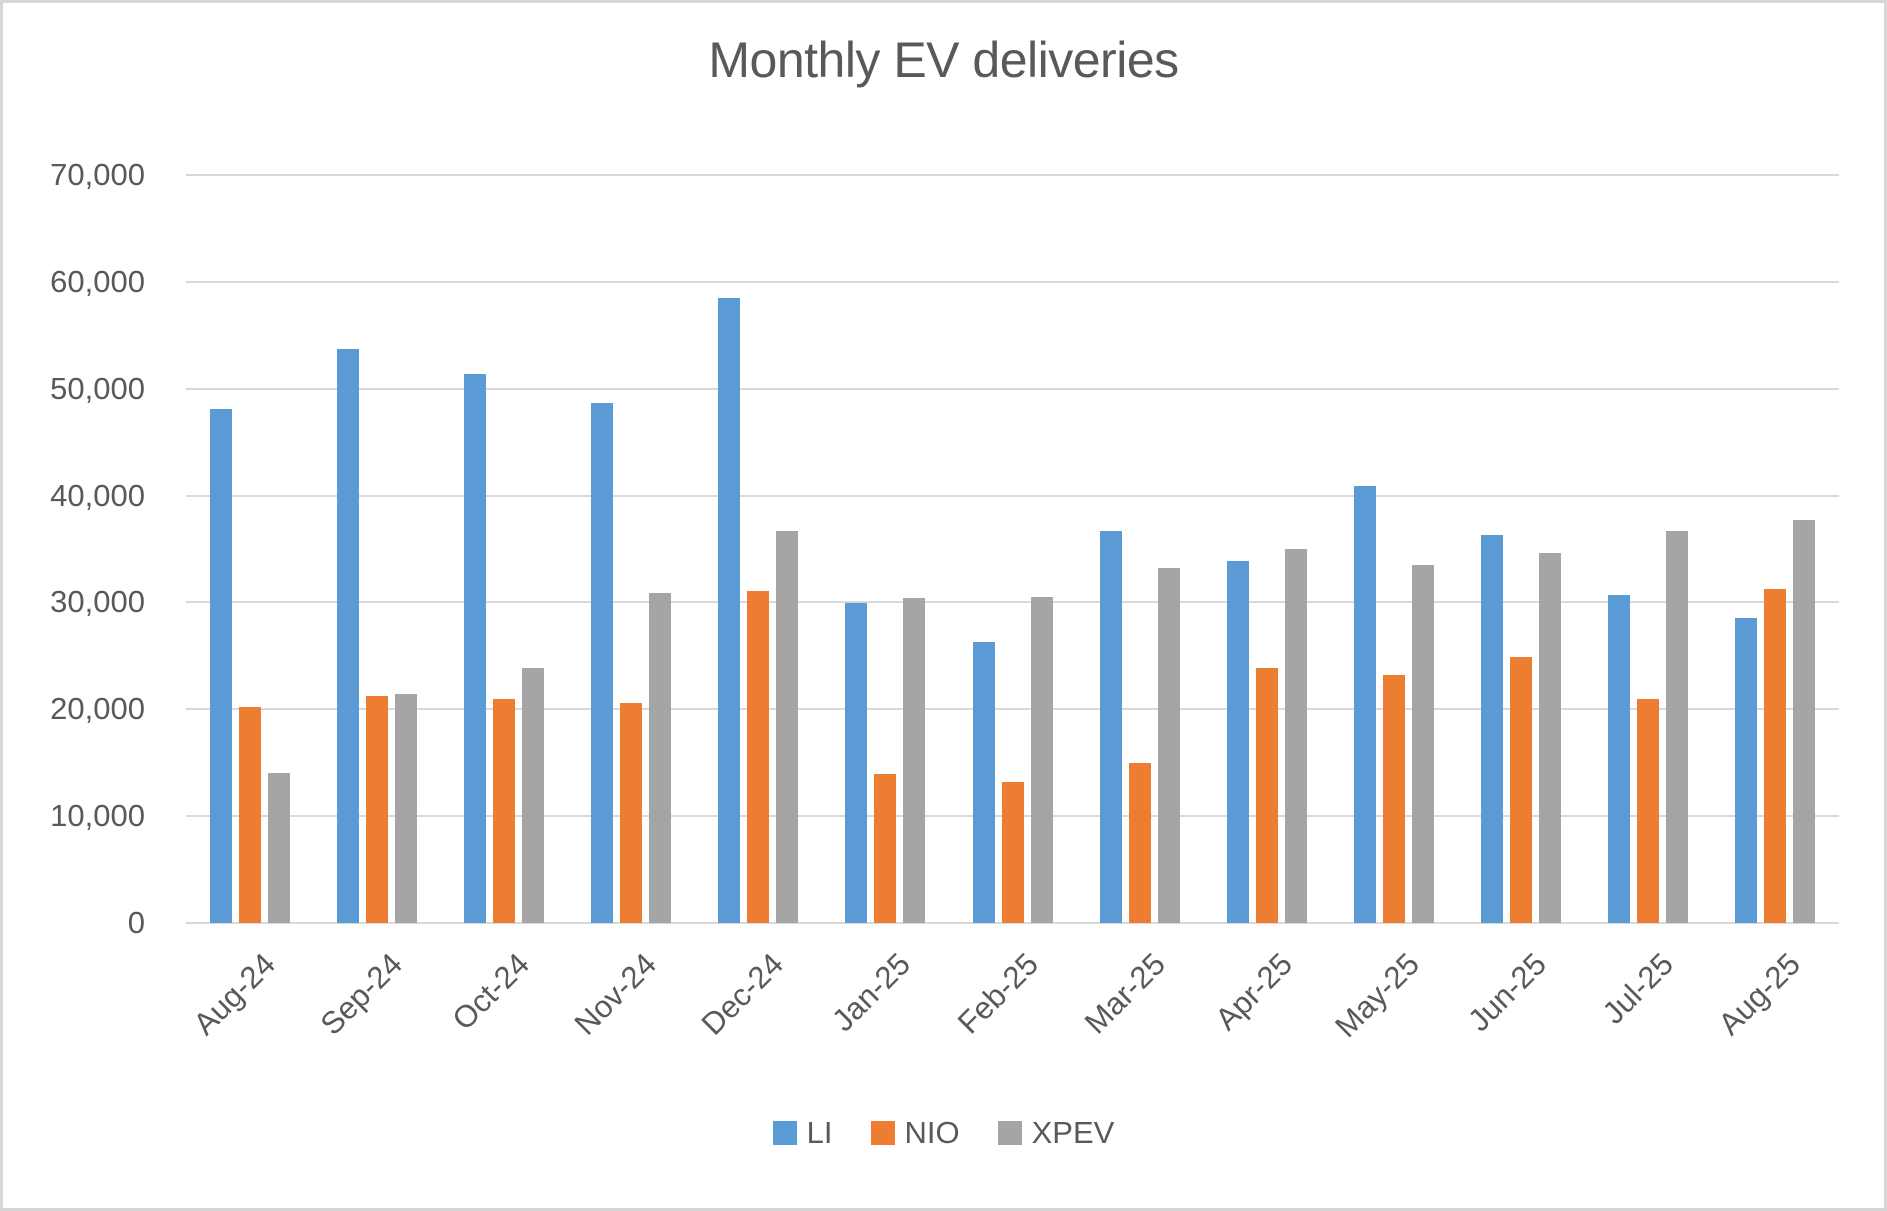  I want to click on y-tick-label: 50,000, so click(97, 388).